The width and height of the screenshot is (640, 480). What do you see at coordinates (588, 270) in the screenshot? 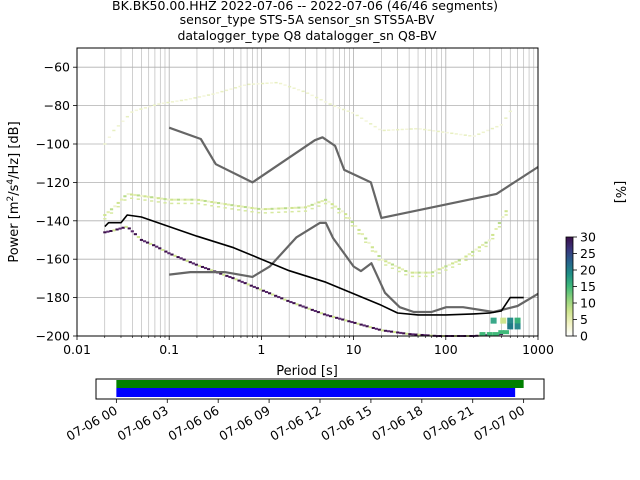
I see `colorbar-tick-label: 20` at bounding box center [588, 270].